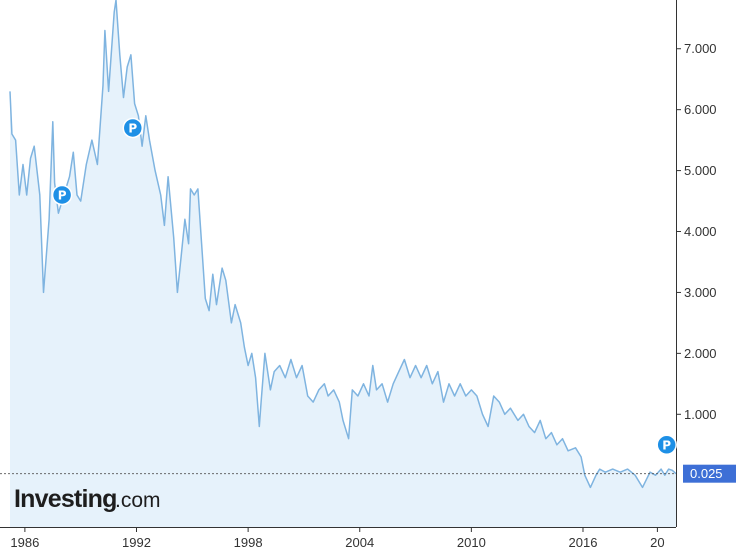  Describe the element at coordinates (24, 542) in the screenshot. I see `x-tick-label: 1986` at that location.